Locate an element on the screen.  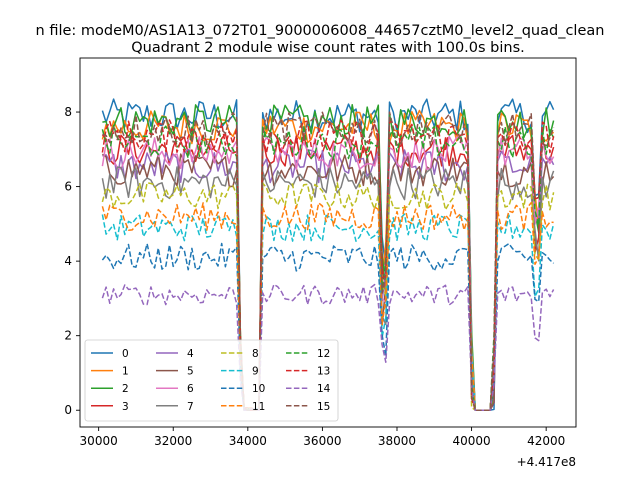
legend-label-3: 3 is located at coordinates (125, 407).